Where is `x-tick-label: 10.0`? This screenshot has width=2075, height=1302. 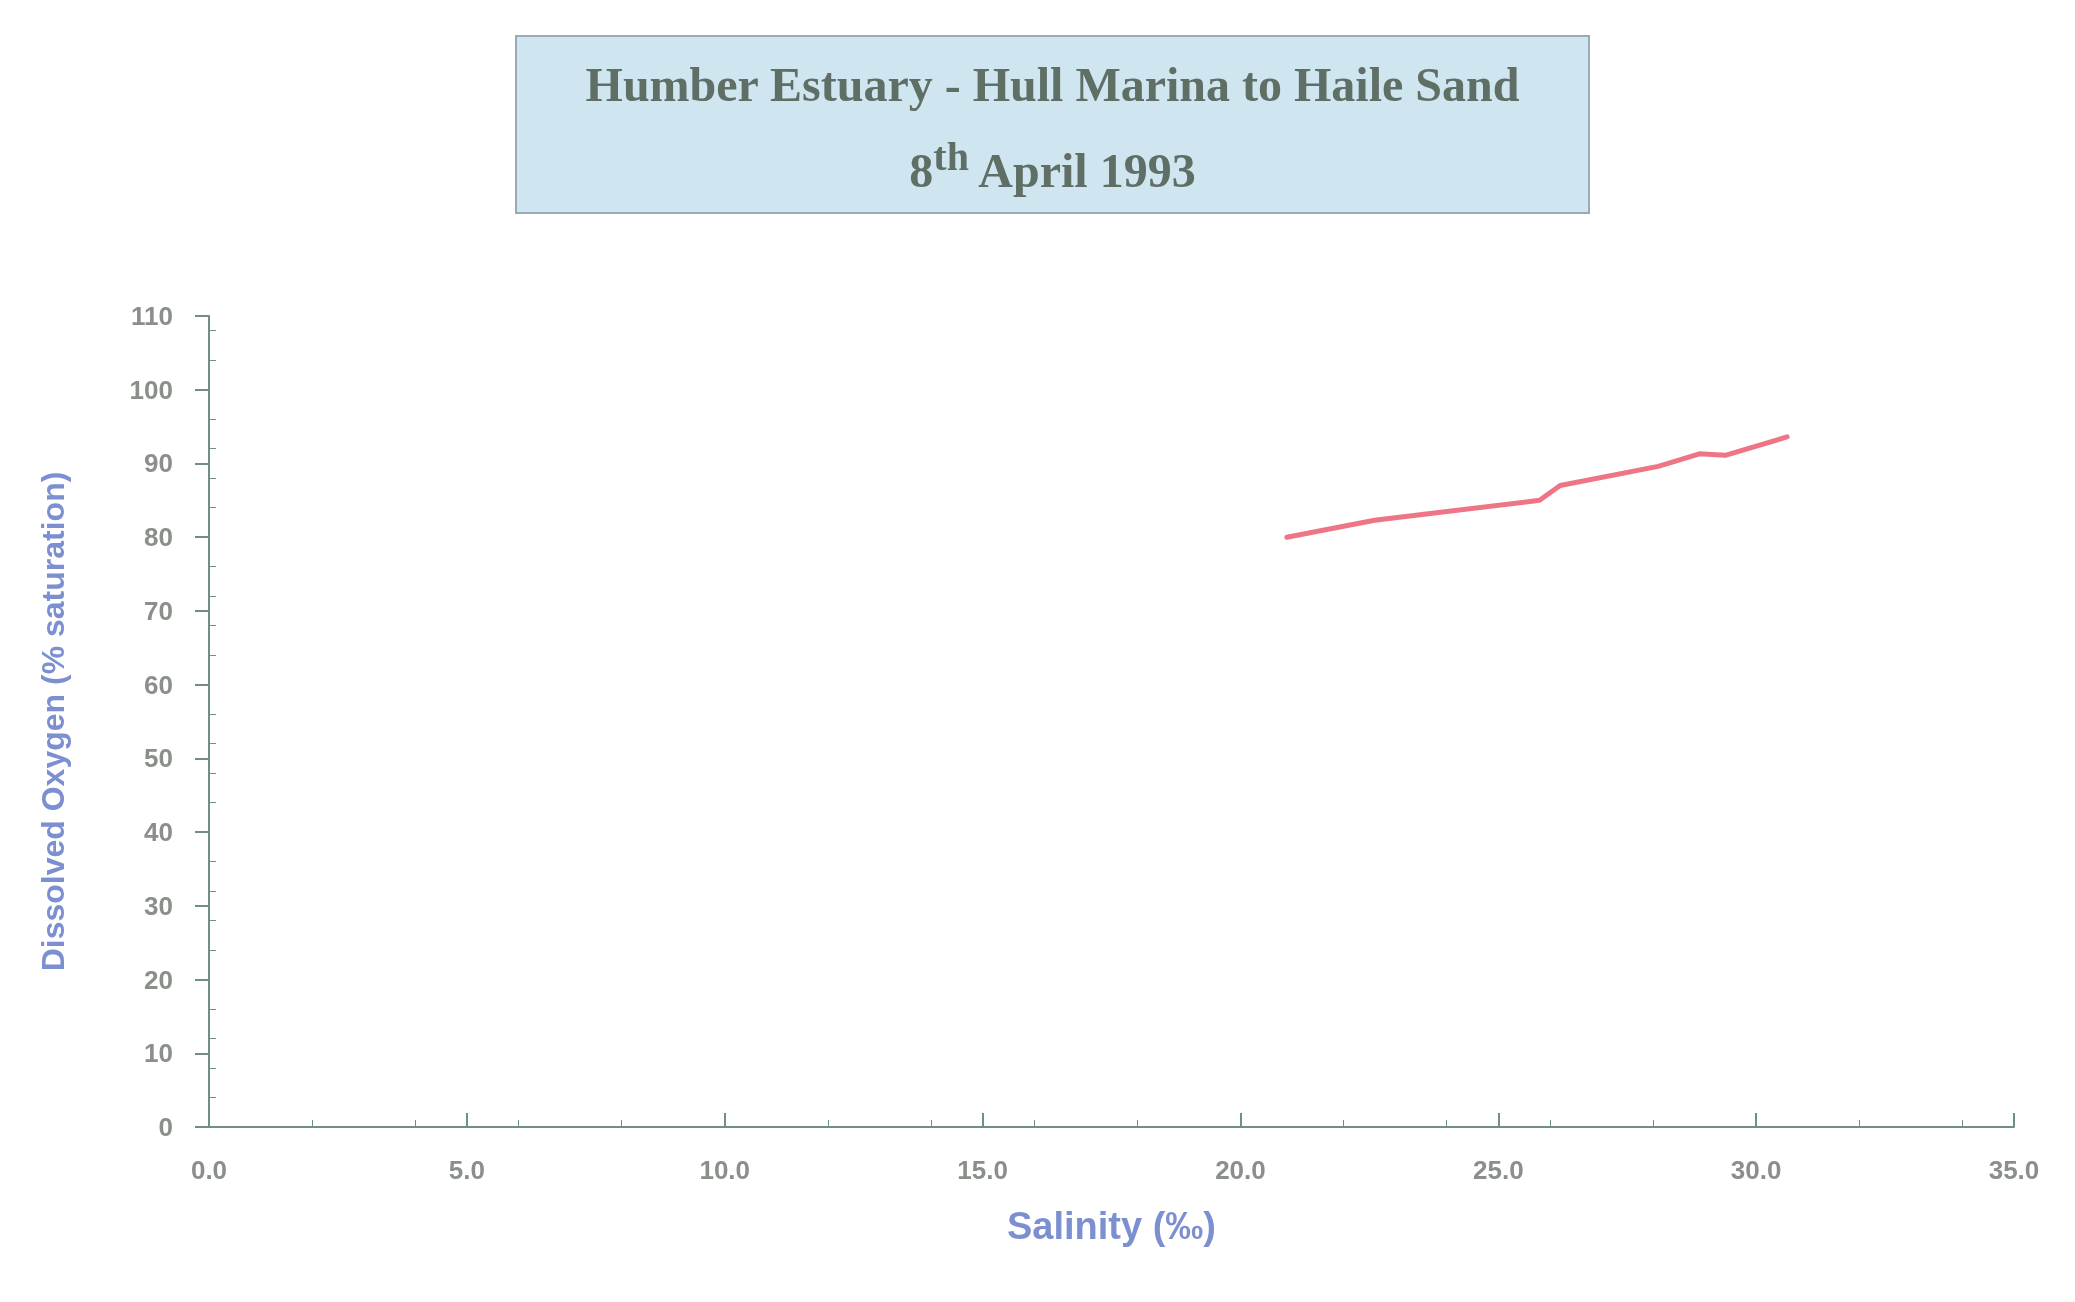
x-tick-label: 10.0 is located at coordinates (725, 1170).